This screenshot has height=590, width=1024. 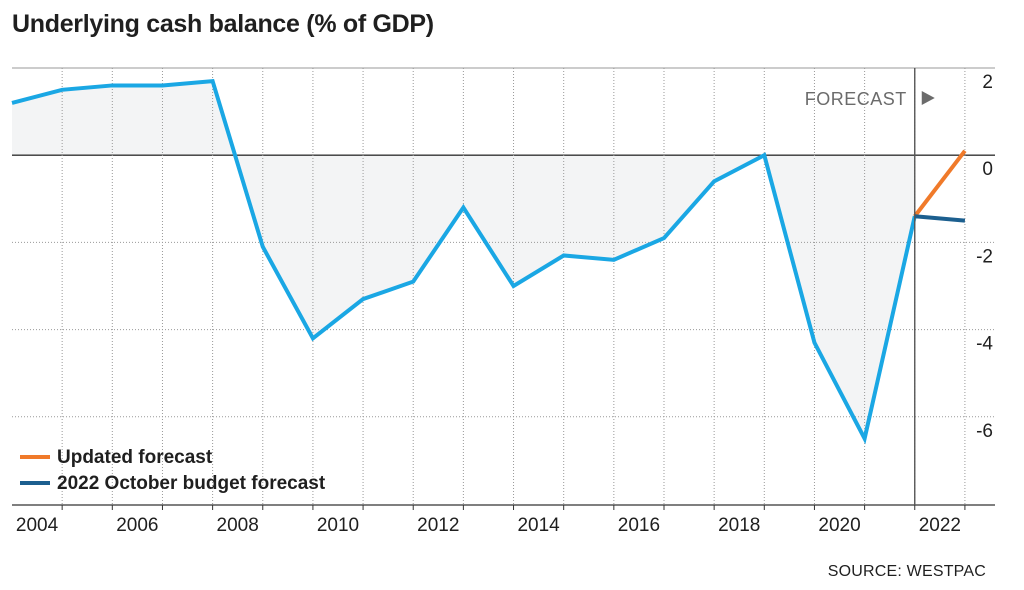 What do you see at coordinates (984, 344) in the screenshot?
I see `y-tick-label: -4` at bounding box center [984, 344].